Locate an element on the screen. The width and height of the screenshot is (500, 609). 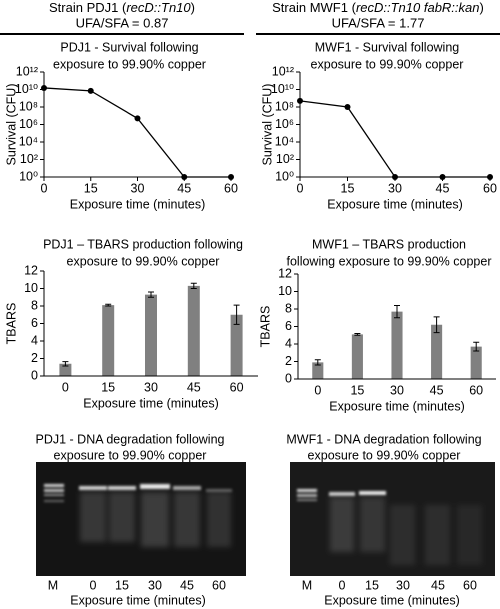
strain-part: ) is located at coordinates (193, 7).